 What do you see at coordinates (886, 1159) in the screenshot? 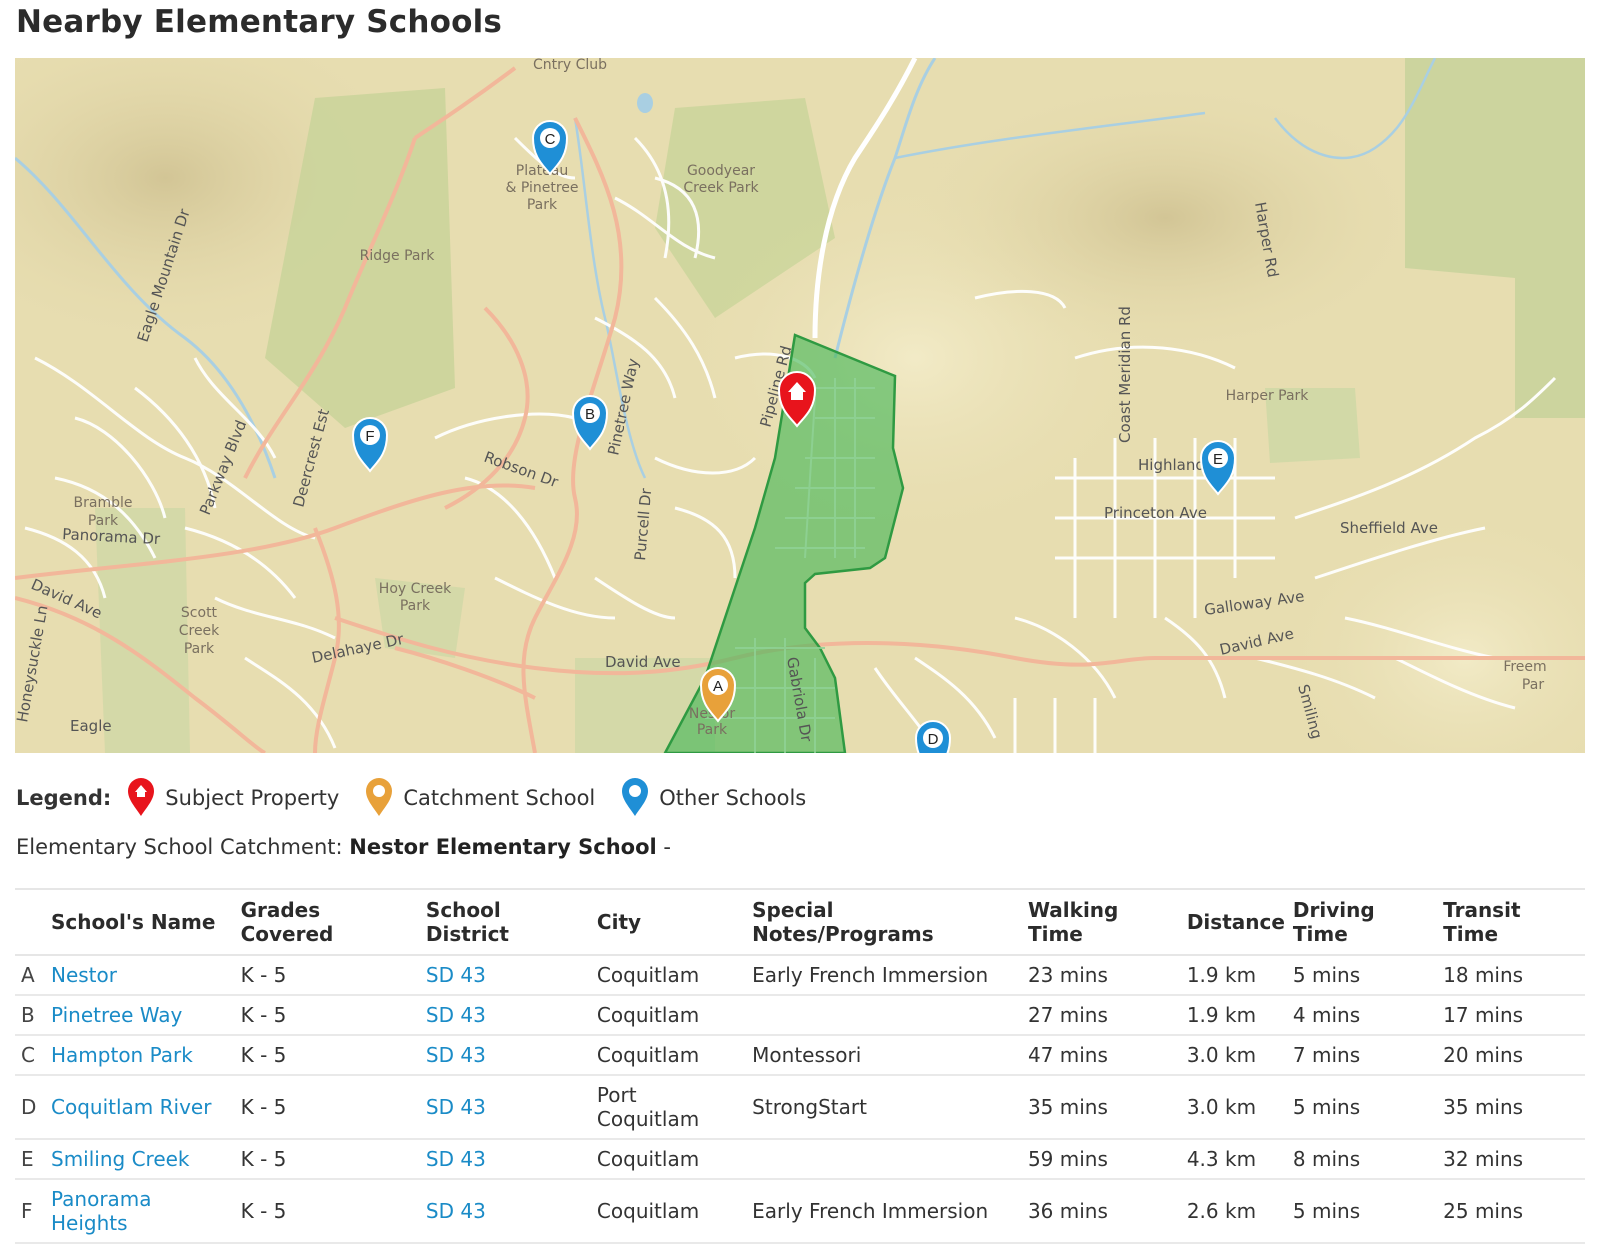
I see `notes-cell` at bounding box center [886, 1159].